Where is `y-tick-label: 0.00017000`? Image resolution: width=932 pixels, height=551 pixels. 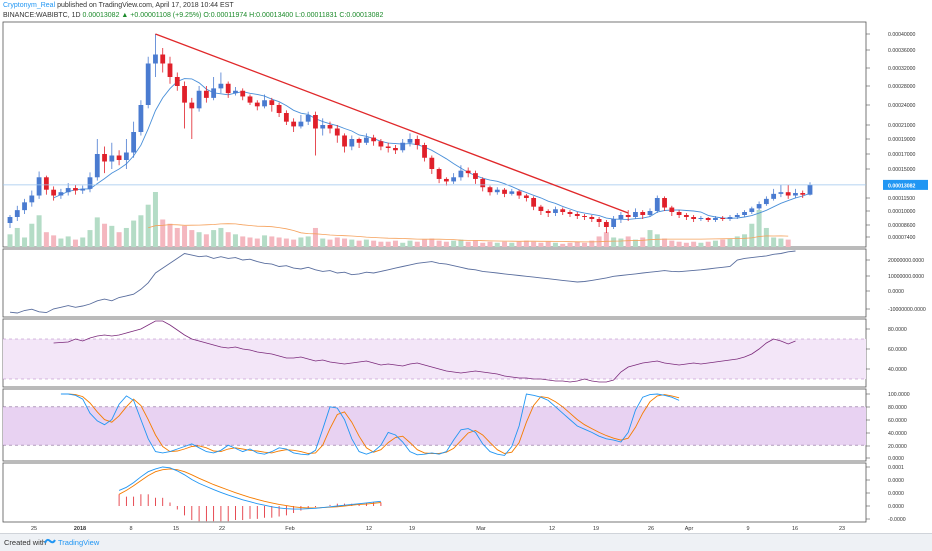
y-tick-label: 0.00017000 is located at coordinates (902, 155).